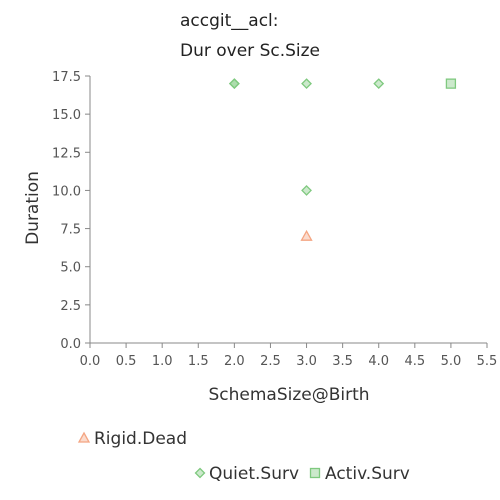 The height and width of the screenshot is (500, 500). Describe the element at coordinates (70, 344) in the screenshot. I see `y-tick-label: 0.0` at that location.